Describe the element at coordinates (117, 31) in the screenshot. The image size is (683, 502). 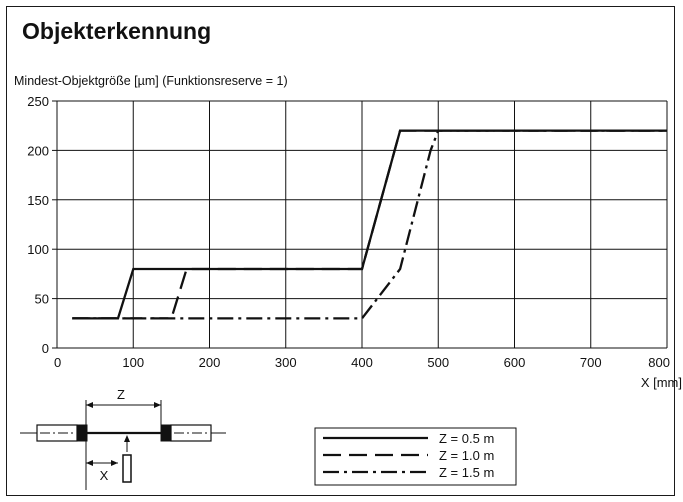
I see `page-title: Objekterkennung` at that location.